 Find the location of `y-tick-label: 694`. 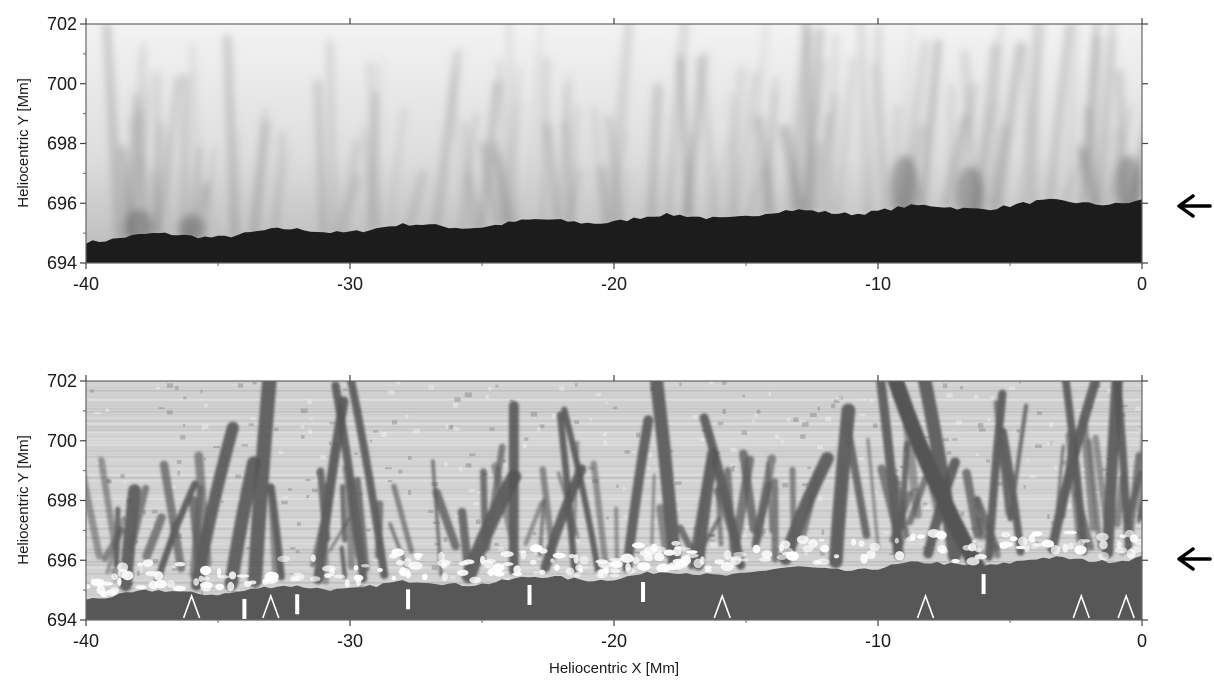

y-tick-label: 694 is located at coordinates (62, 263).